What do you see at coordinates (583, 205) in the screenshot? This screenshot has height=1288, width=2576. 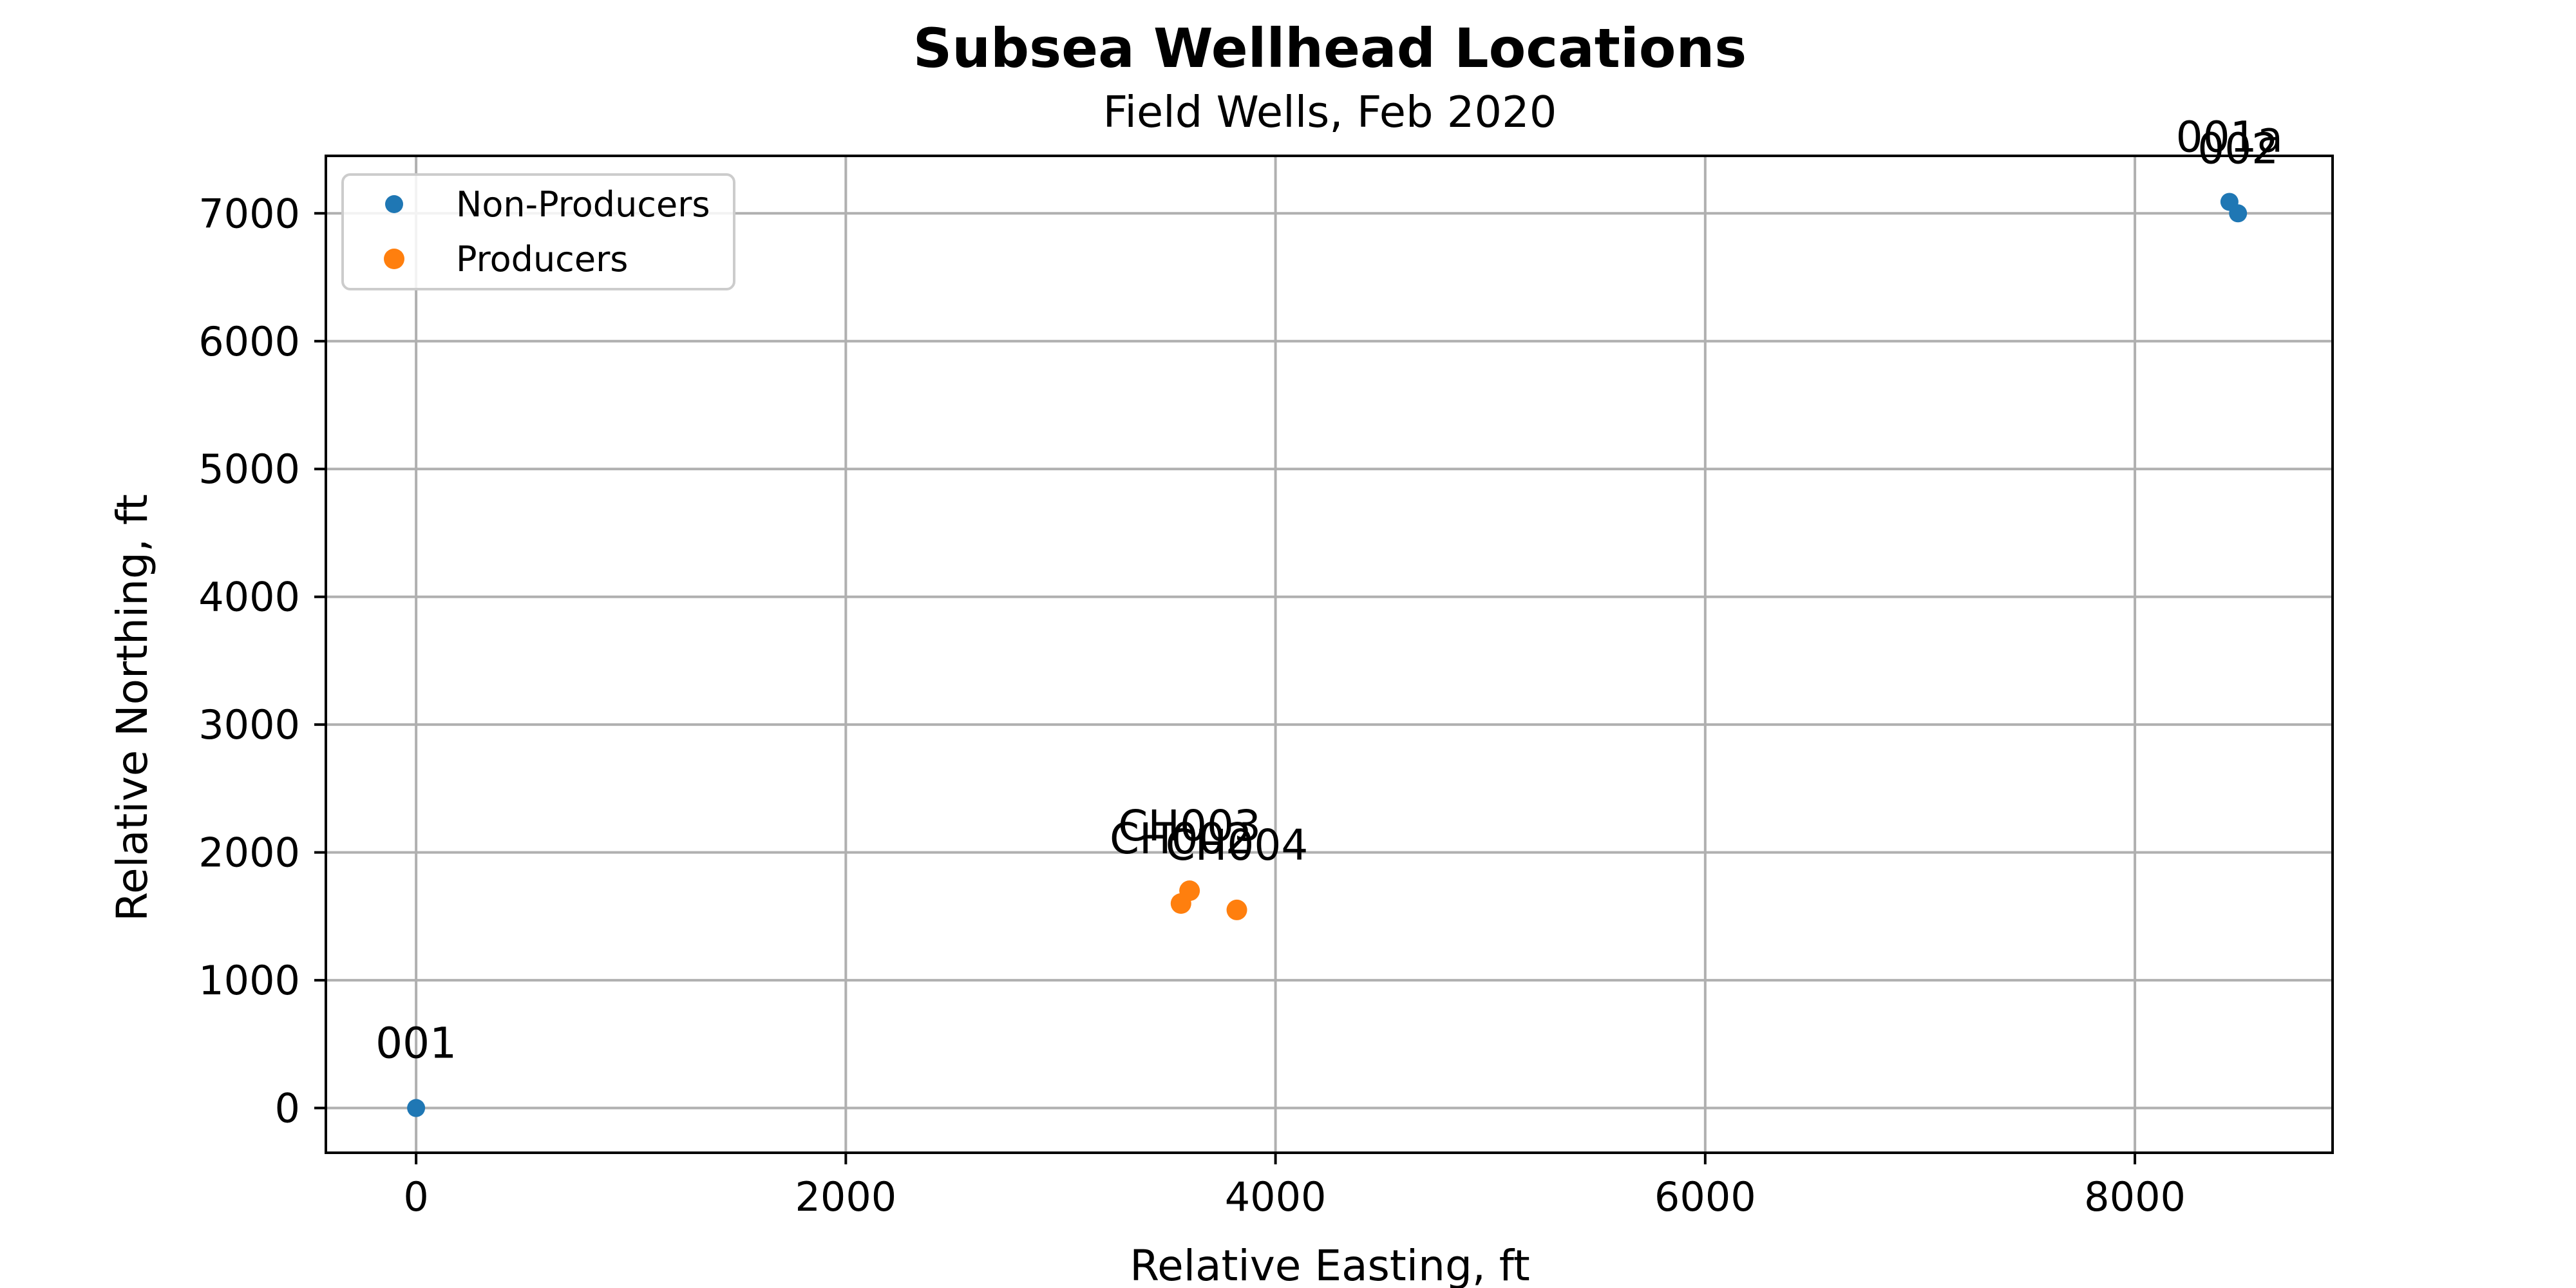 I see `legend-label-non-producers: Non-Producers` at bounding box center [583, 205].